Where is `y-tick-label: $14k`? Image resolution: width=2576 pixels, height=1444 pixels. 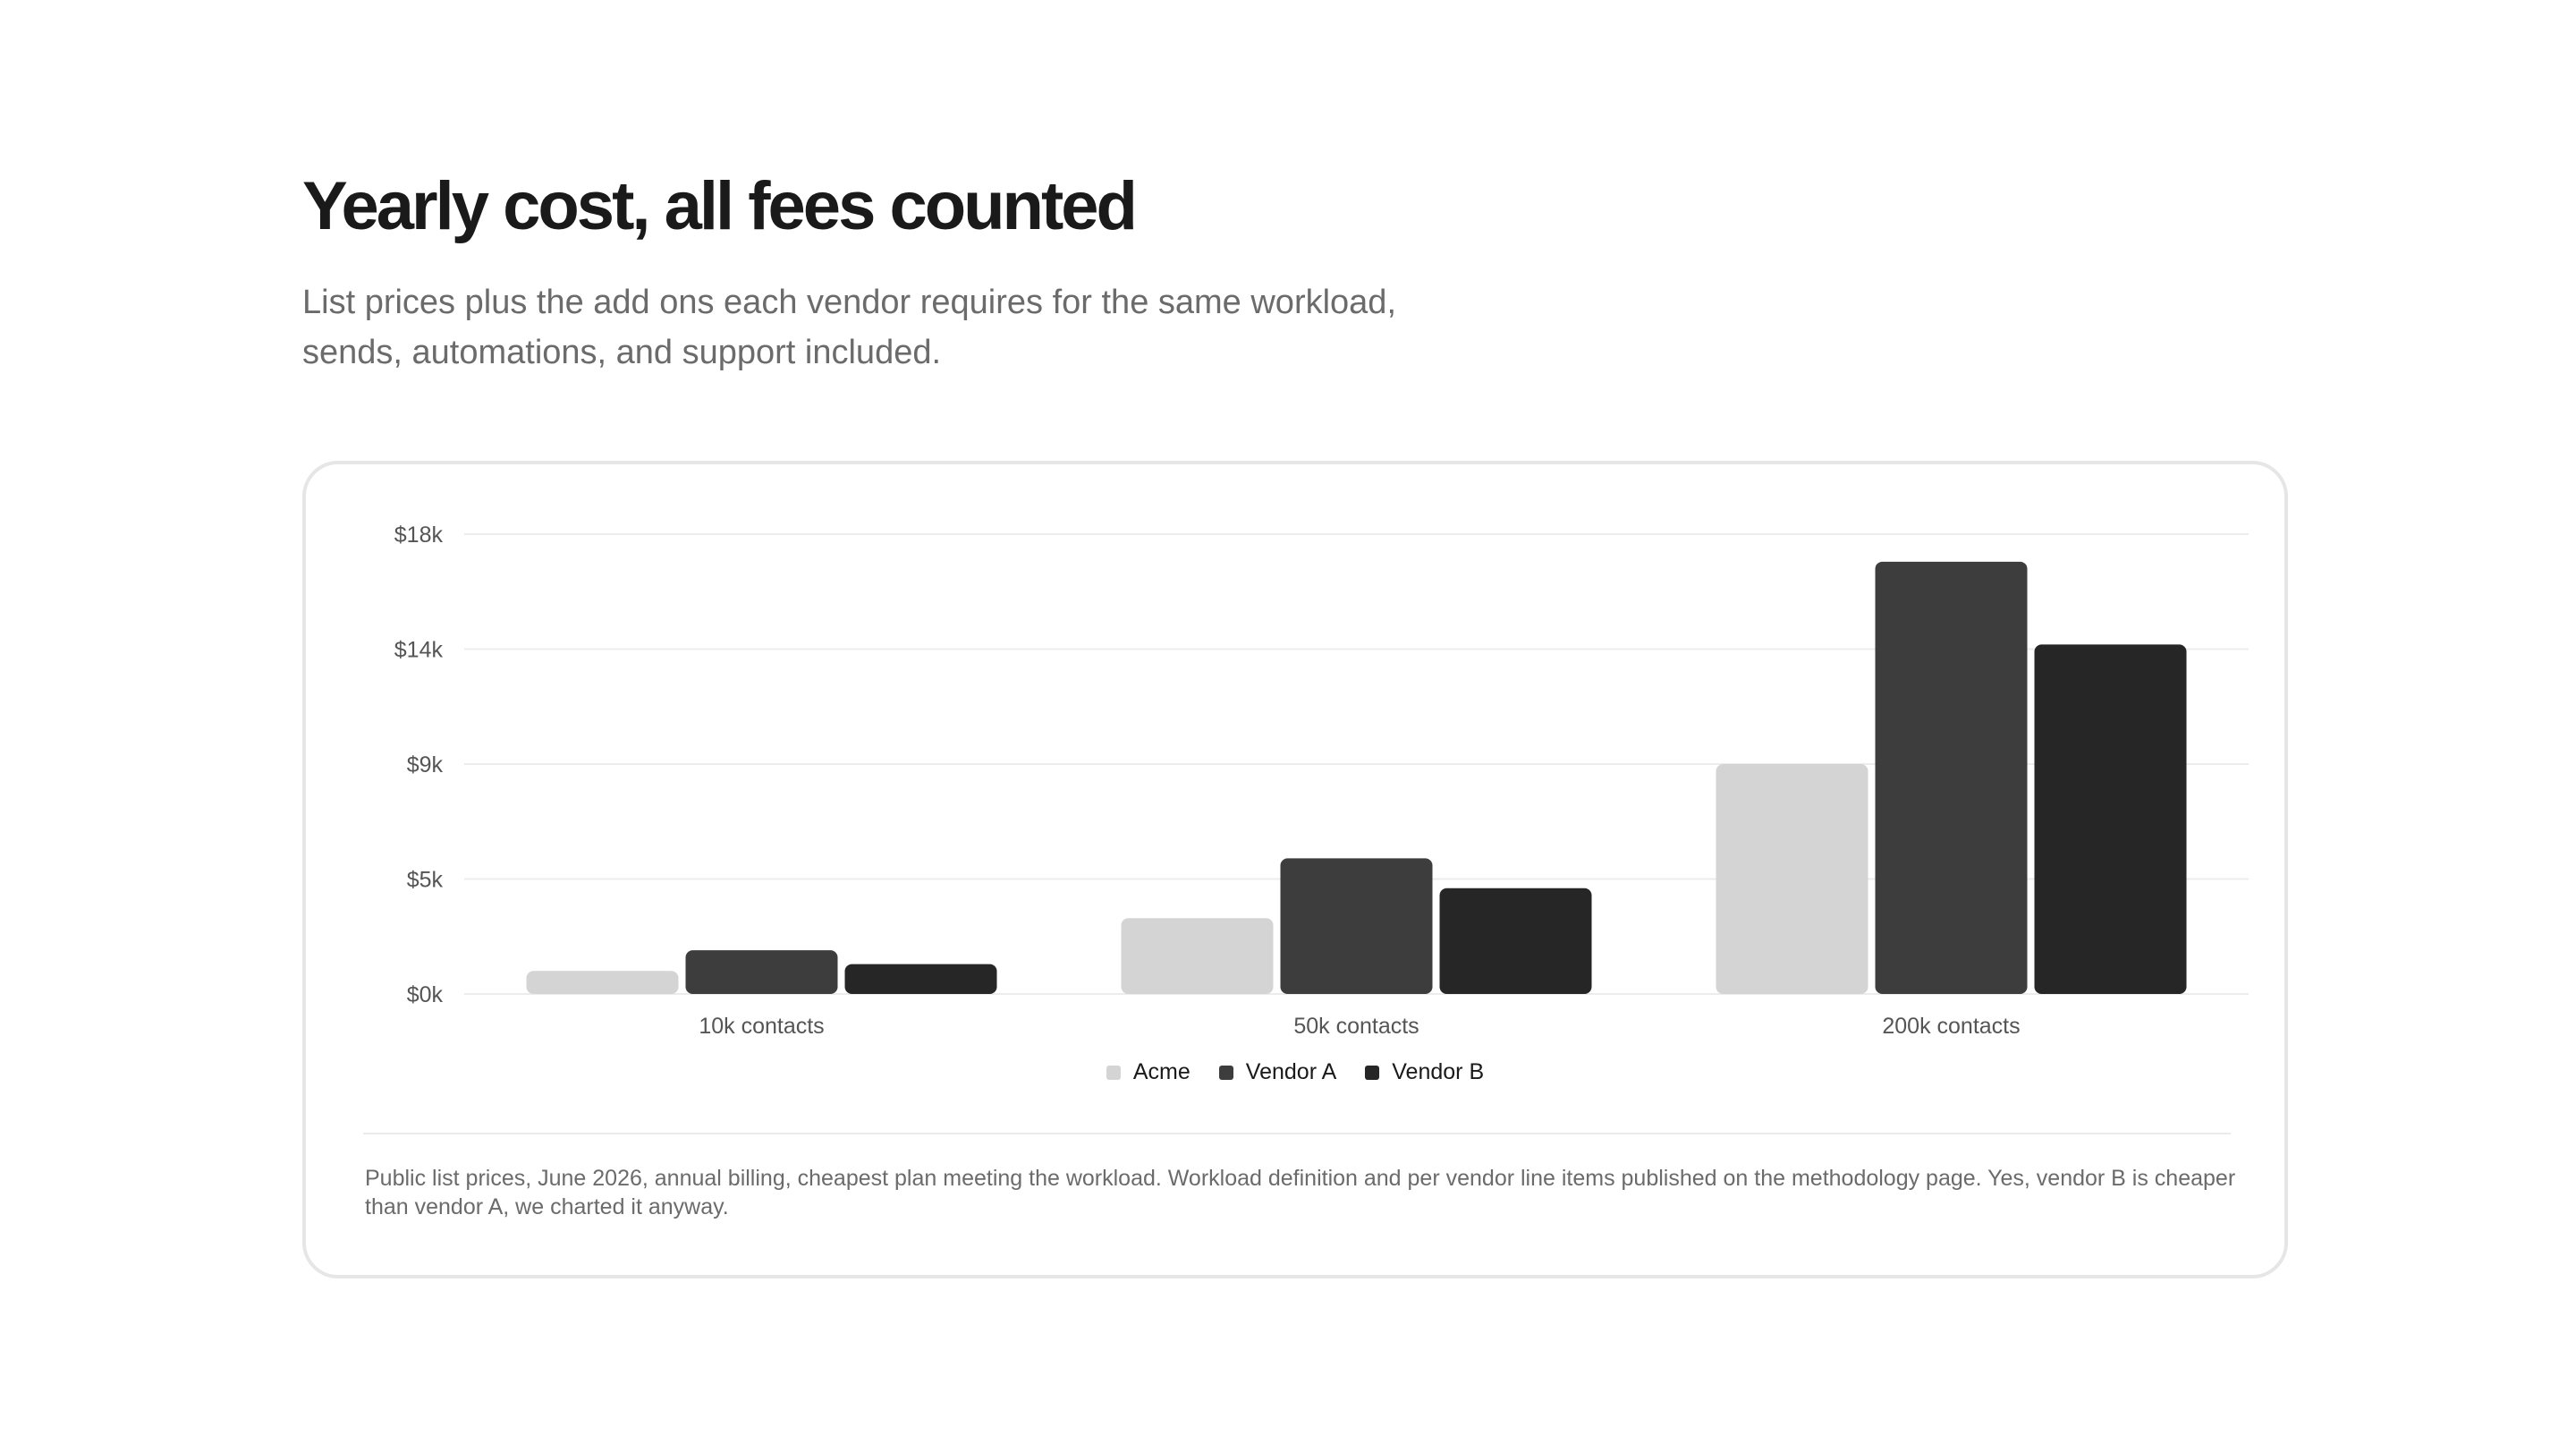 y-tick-label: $14k is located at coordinates (419, 651).